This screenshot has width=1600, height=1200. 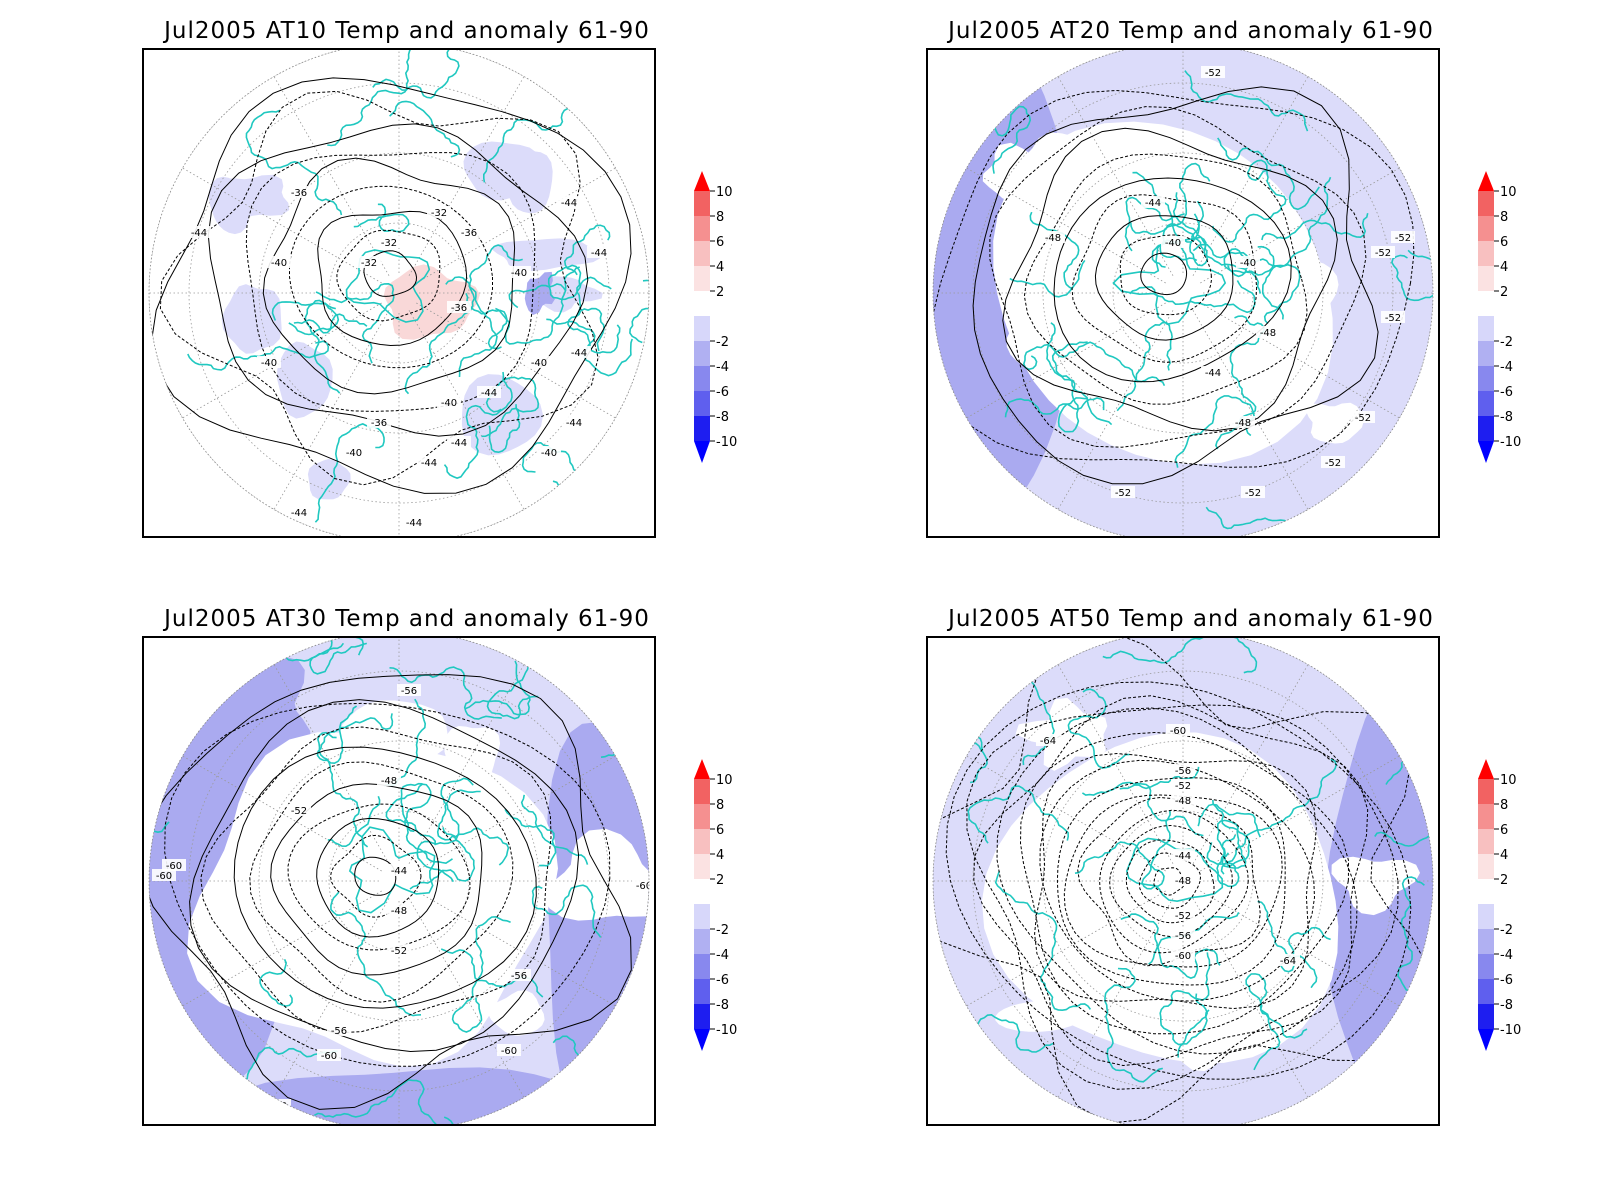 I want to click on anomaly-cold-rim, so click(x=1378, y=905).